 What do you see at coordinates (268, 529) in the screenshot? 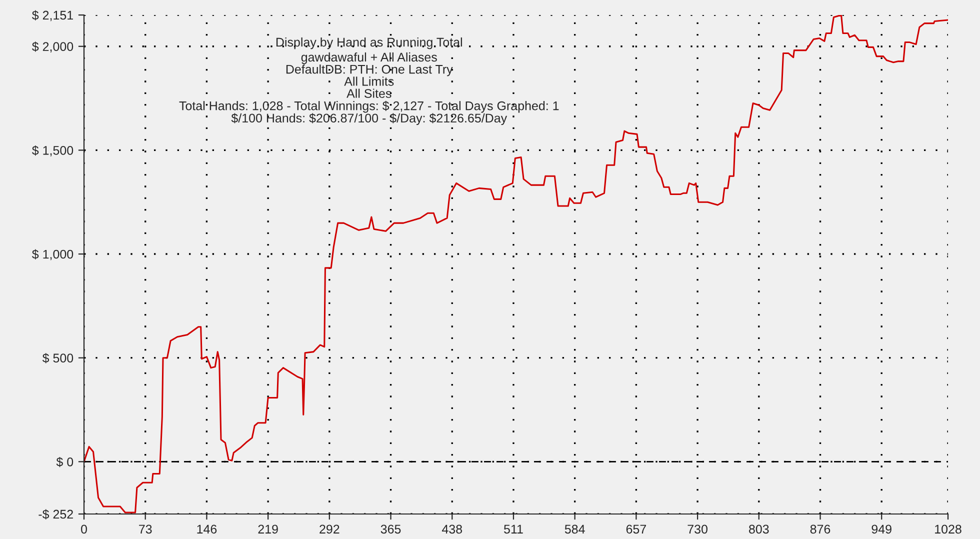
I see `x-tick-label: 219` at bounding box center [268, 529].